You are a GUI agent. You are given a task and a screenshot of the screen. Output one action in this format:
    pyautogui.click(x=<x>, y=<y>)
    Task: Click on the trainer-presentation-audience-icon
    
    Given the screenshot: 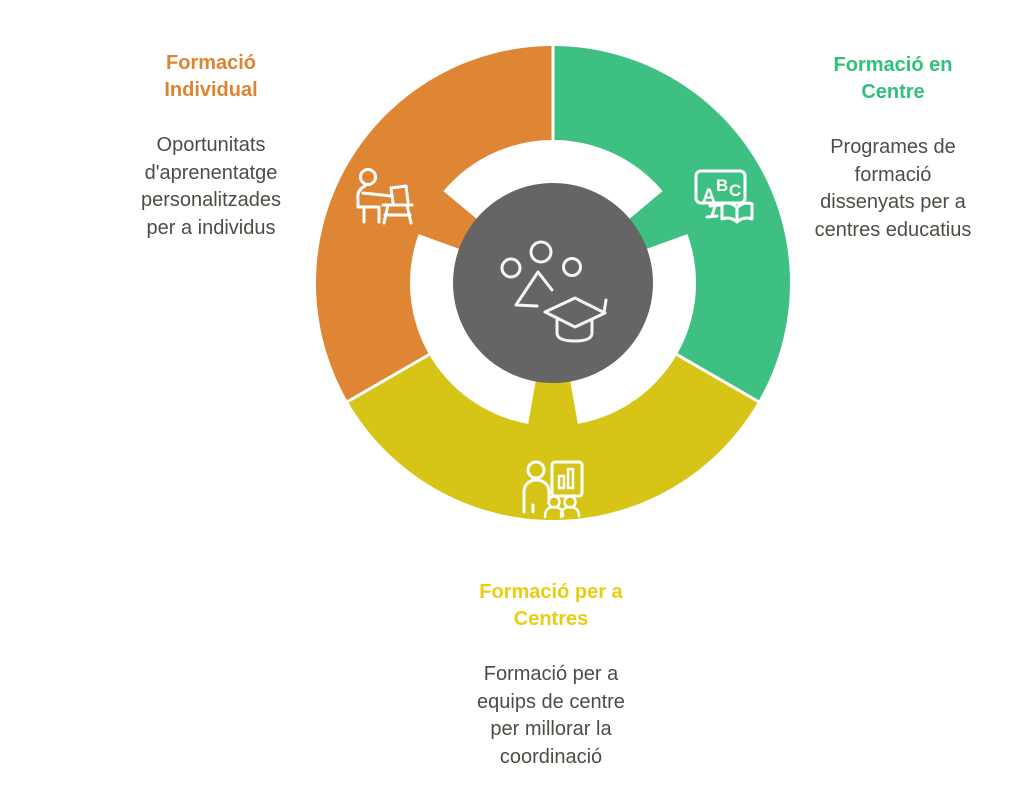 What is the action you would take?
    pyautogui.click(x=553, y=489)
    